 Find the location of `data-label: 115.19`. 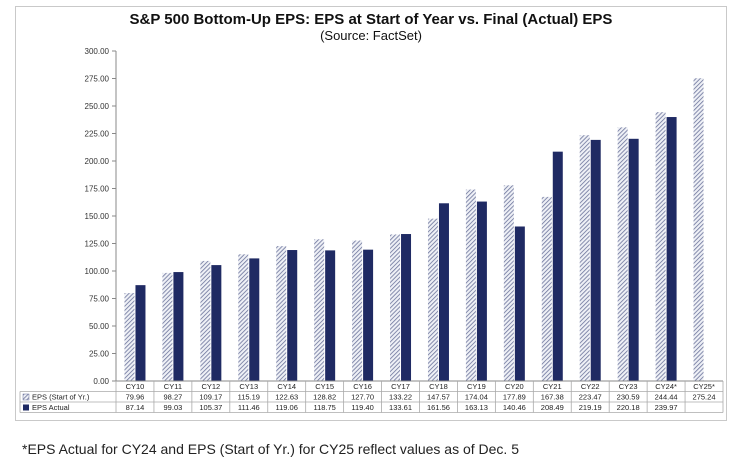

data-label: 115.19 is located at coordinates (249, 397).